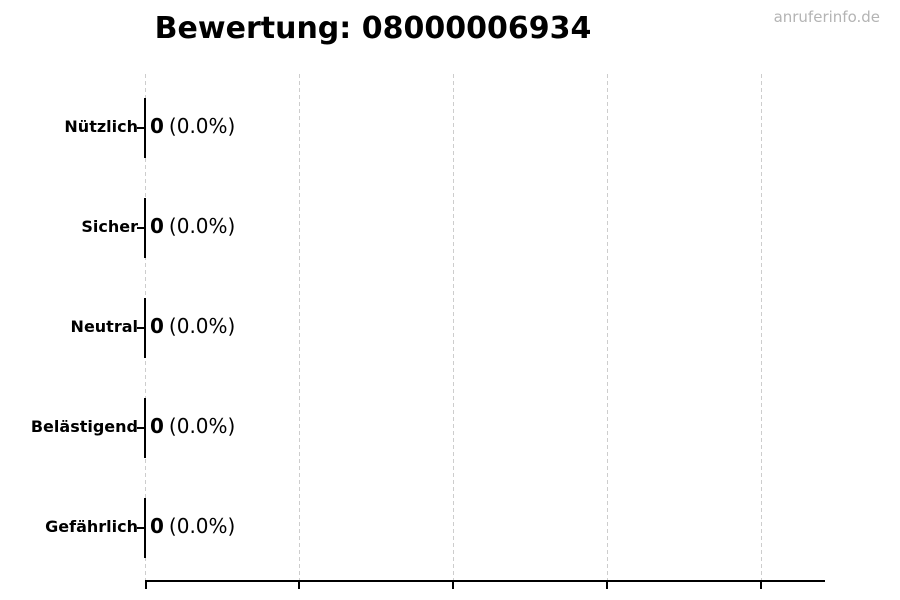 This screenshot has height=600, width=900. Describe the element at coordinates (84, 426) in the screenshot. I see `category-label: Belästigend` at that location.